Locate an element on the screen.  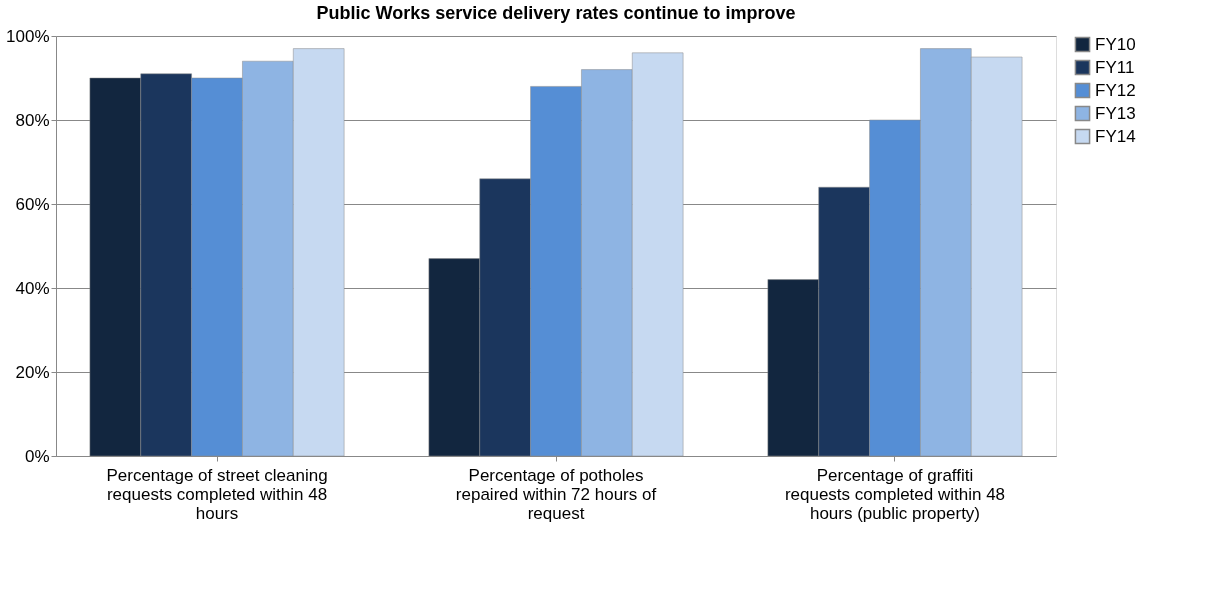
legend-label: FY10 is located at coordinates (1115, 44).